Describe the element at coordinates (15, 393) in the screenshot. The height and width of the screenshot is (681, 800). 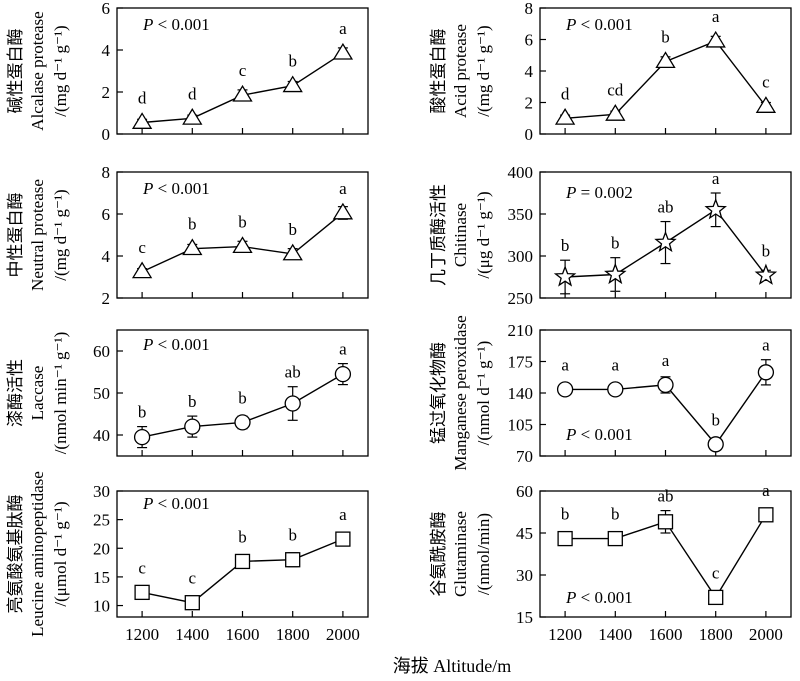
I see `y-label-chinese: 漆酶活性` at that location.